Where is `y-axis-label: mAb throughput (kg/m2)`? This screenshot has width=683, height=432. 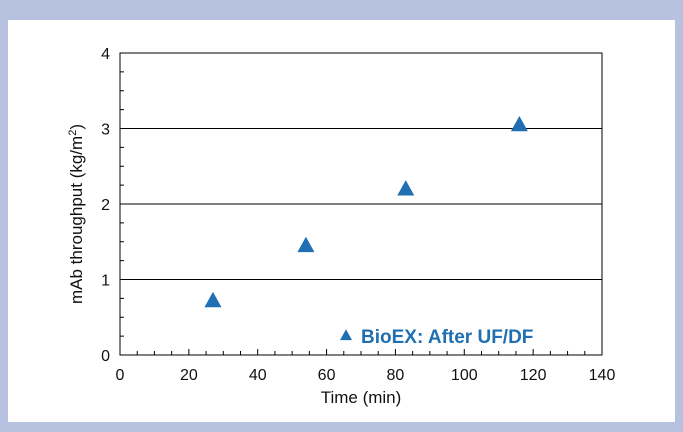 y-axis-label: mAb throughput (kg/m2) is located at coordinates (76, 214).